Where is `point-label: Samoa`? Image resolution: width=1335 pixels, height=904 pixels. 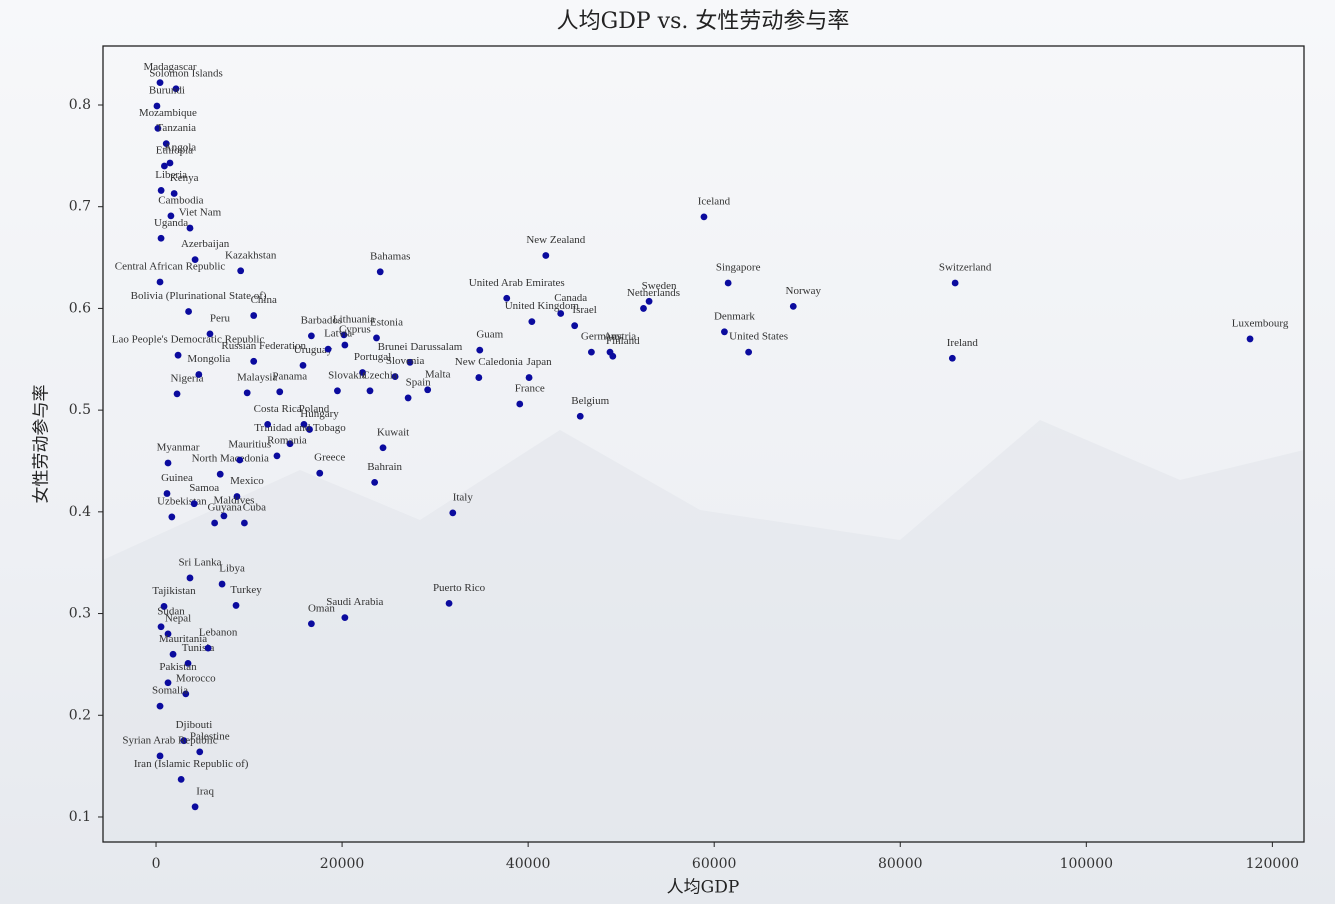
point-label: Samoa is located at coordinates (204, 488).